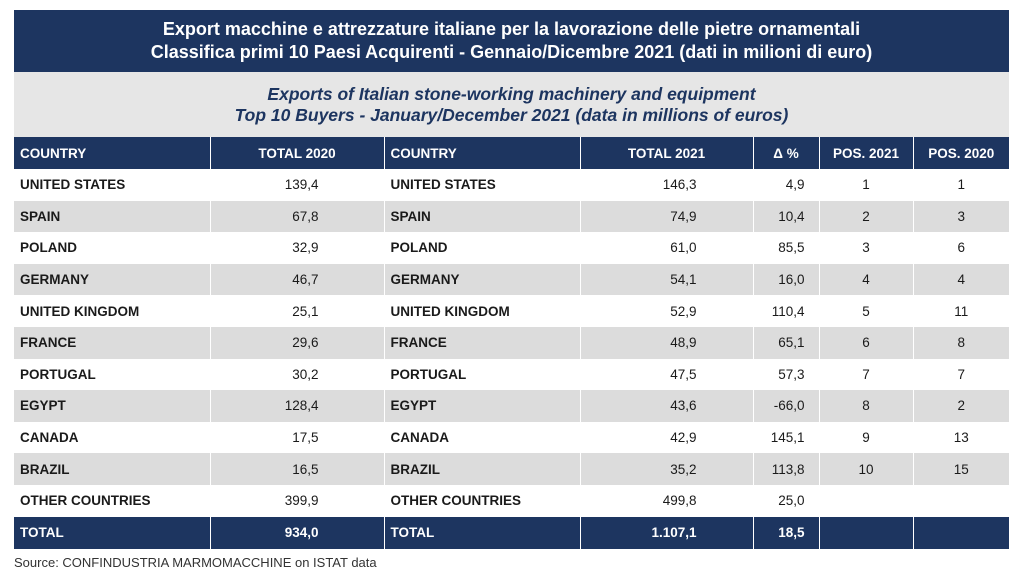  I want to click on cell-country-2021: OTHER COUNTRIES, so click(482, 500).